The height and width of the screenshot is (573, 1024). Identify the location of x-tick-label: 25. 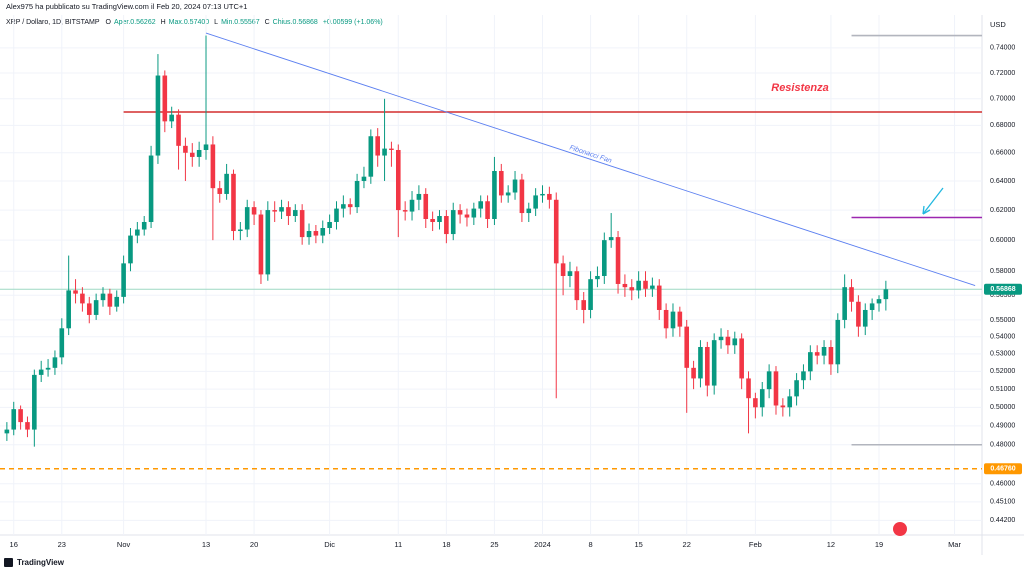
(494, 544).